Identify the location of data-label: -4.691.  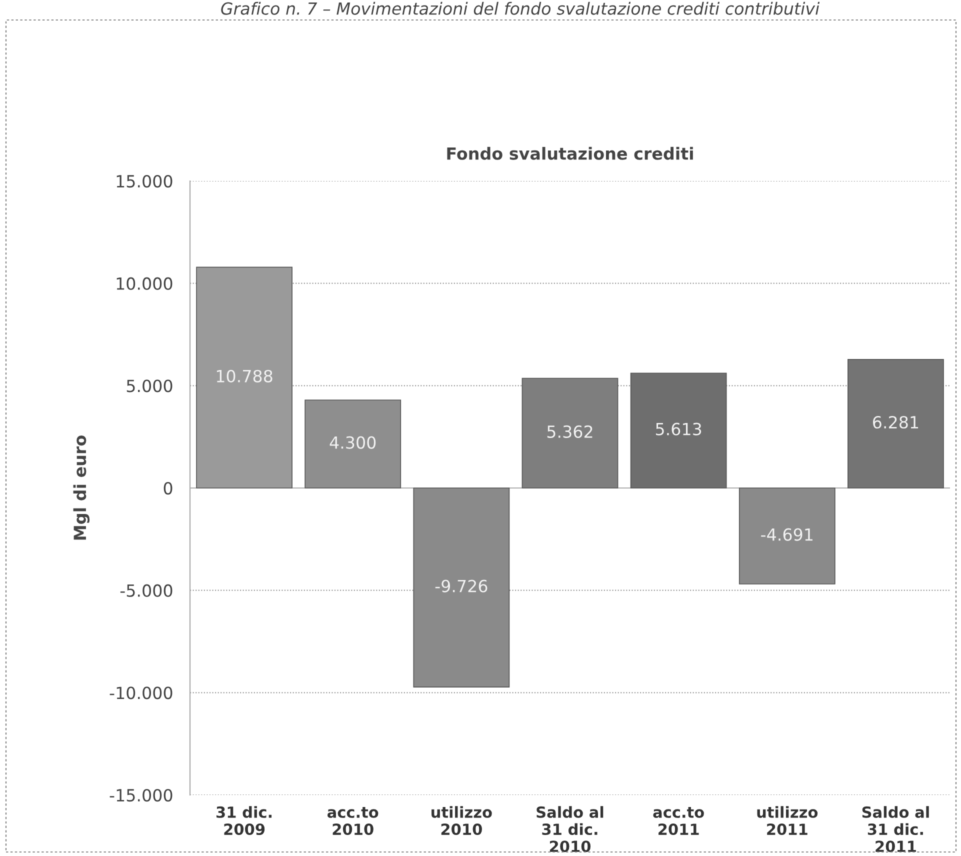
(786, 534).